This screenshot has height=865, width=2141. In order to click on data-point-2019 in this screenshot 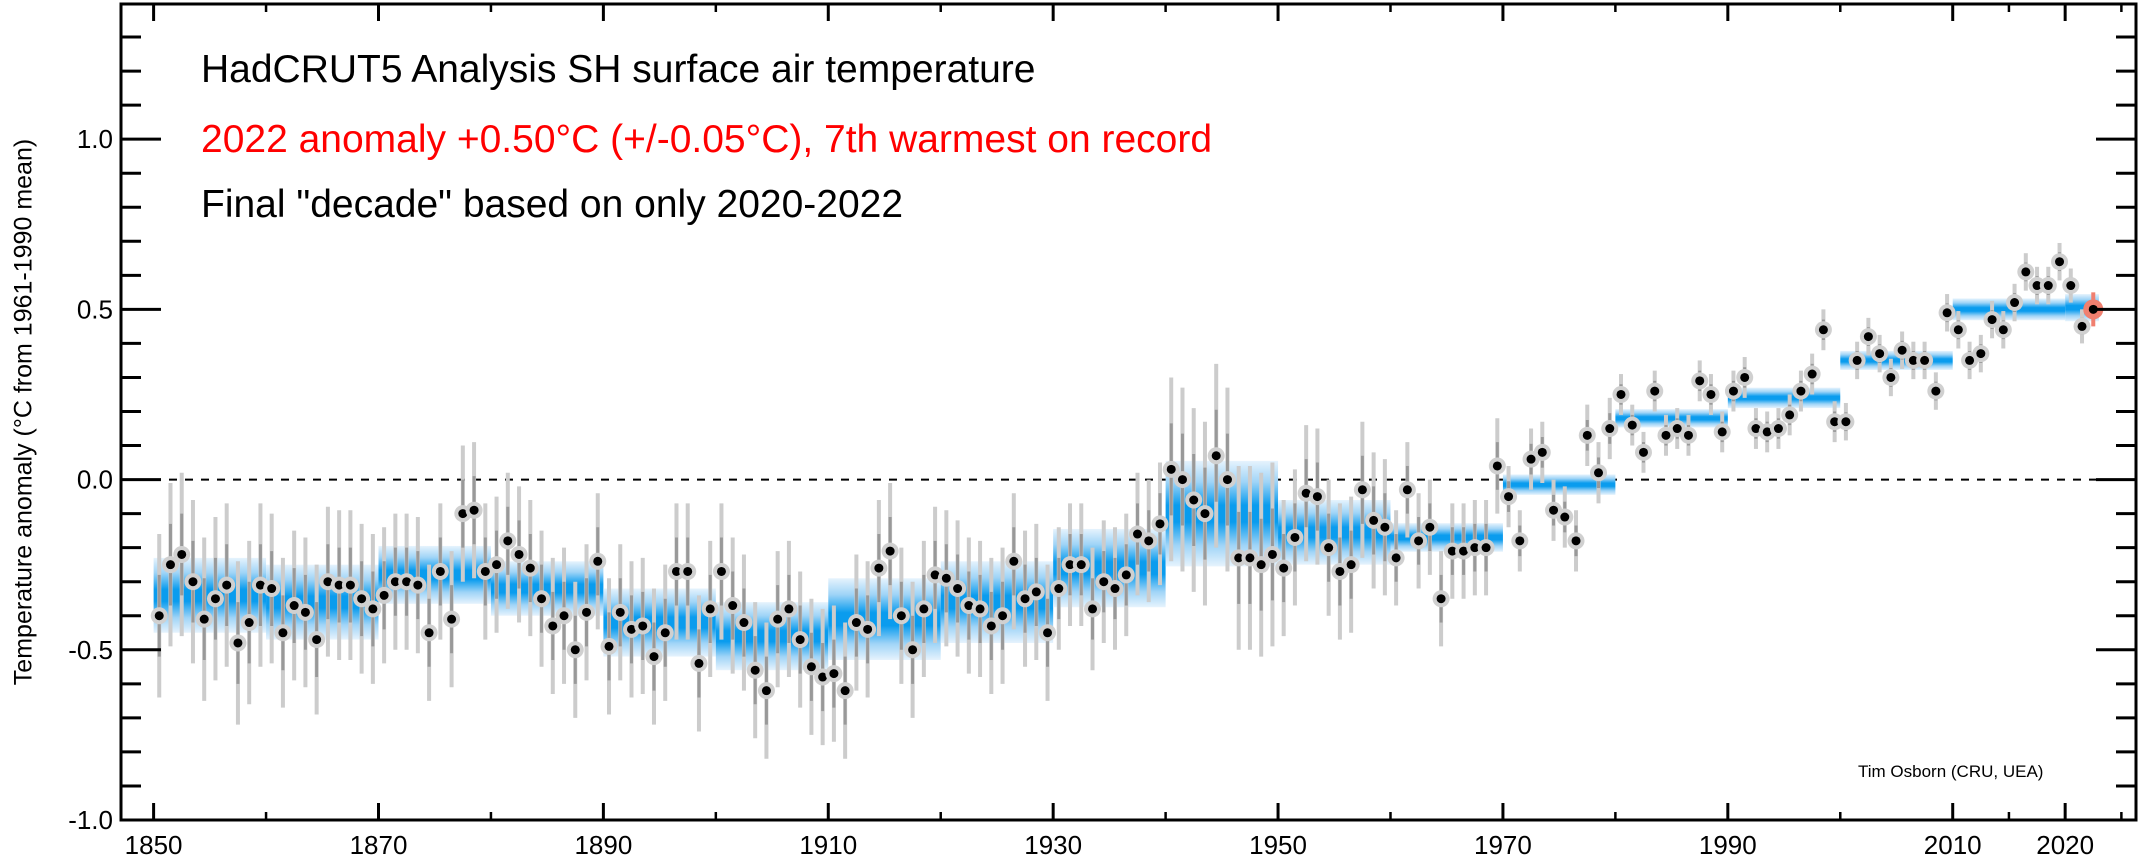, I will do `click(2060, 262)`.